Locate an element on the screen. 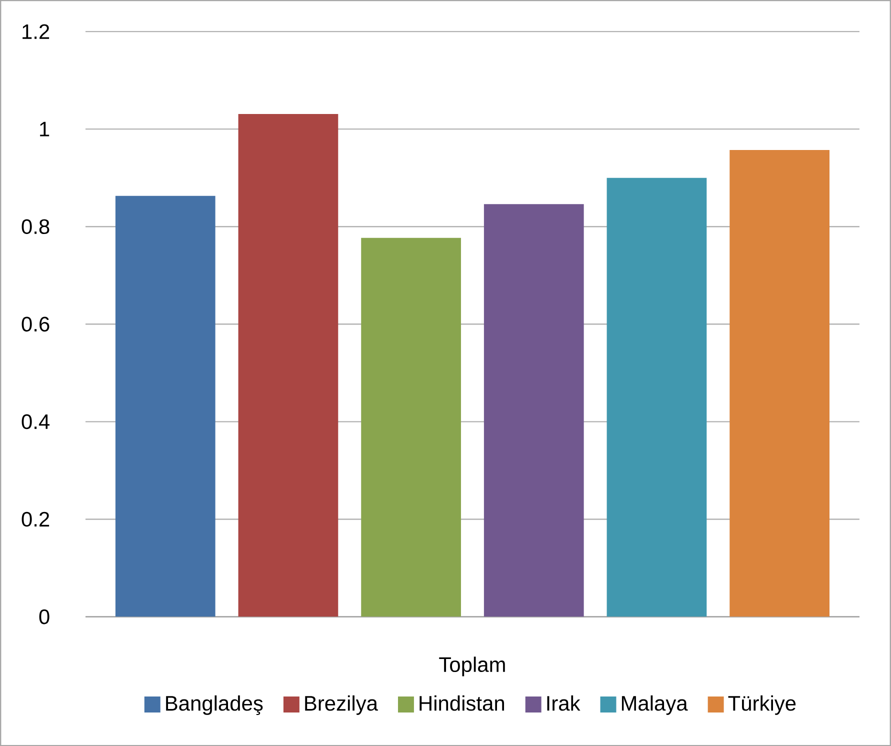 This screenshot has height=746, width=891. legend-label: Malaya is located at coordinates (655, 705).